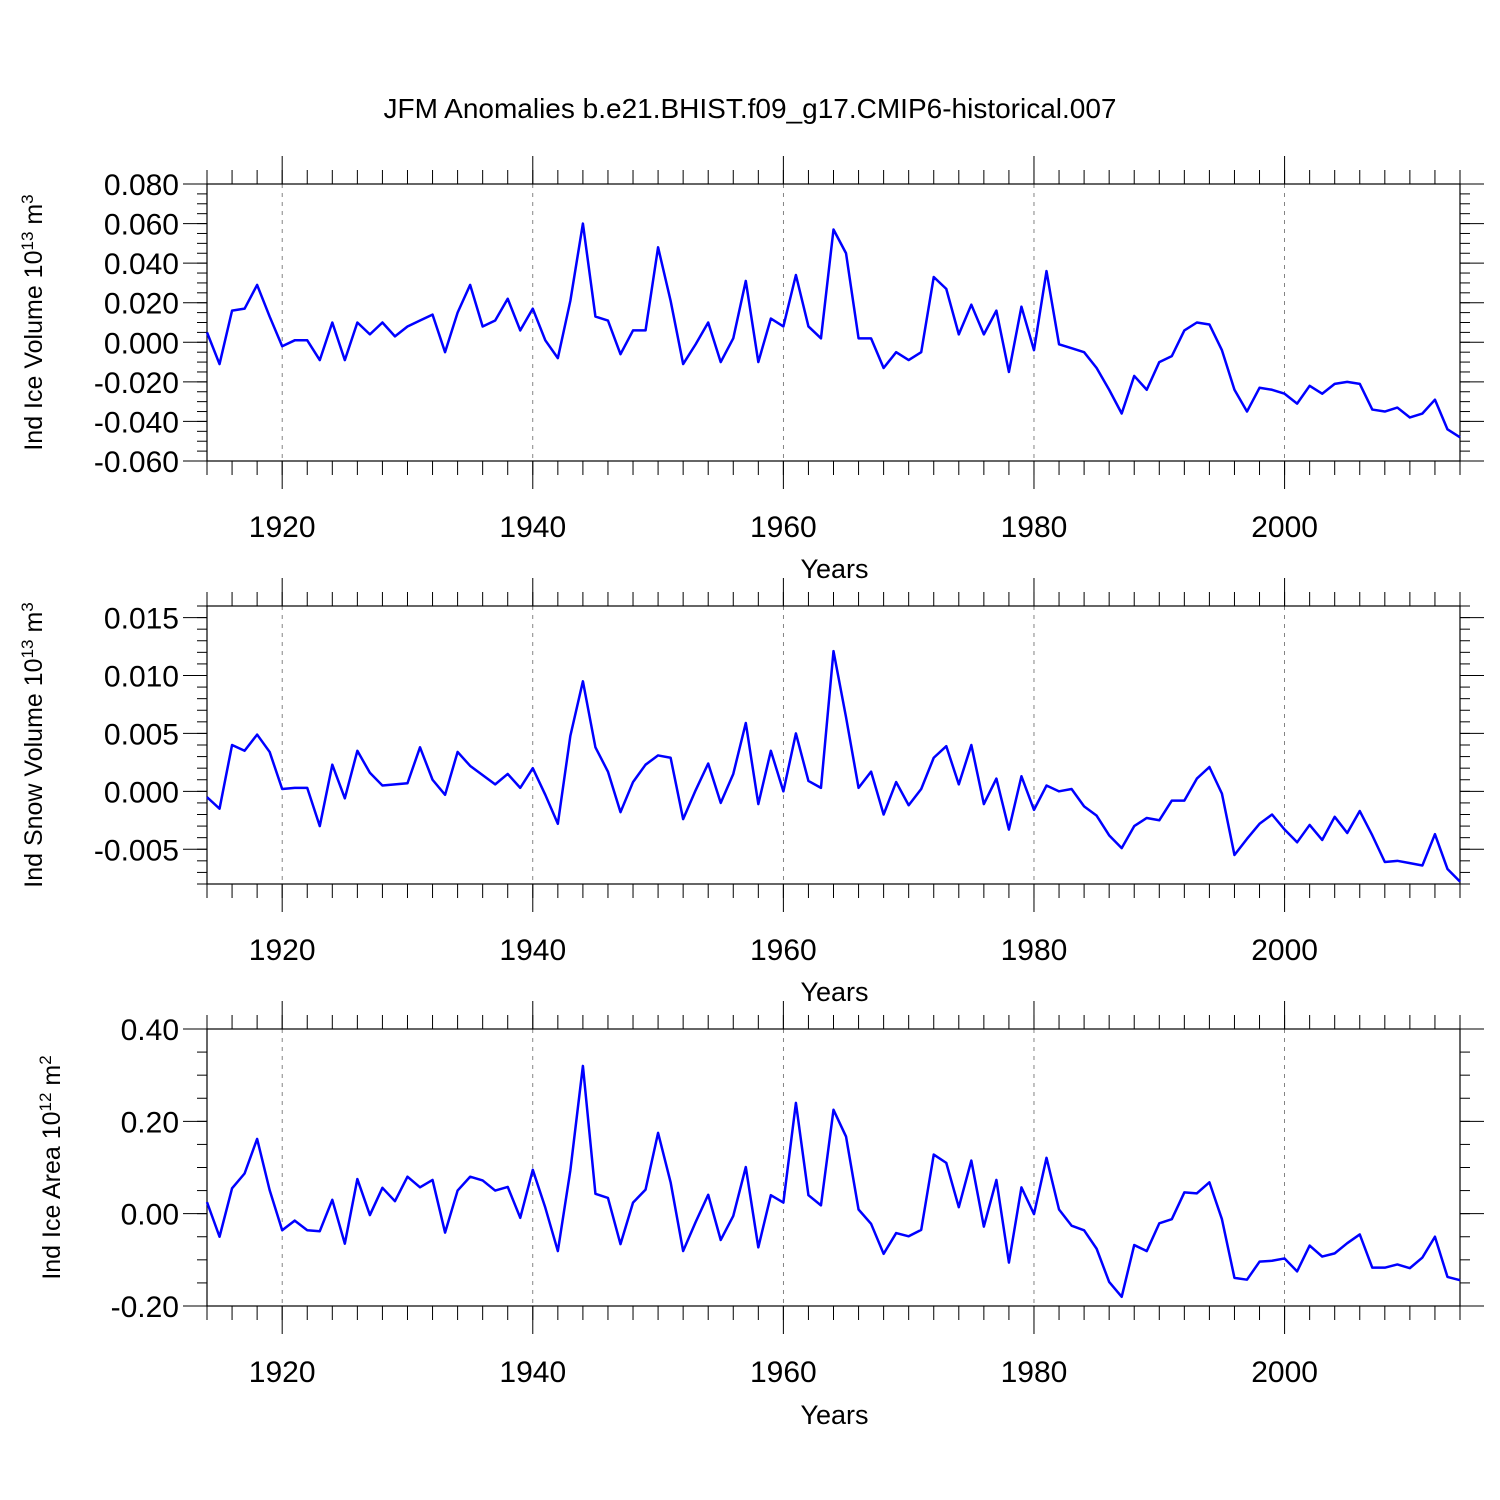 Image resolution: width=1500 pixels, height=1500 pixels. Describe the element at coordinates (33, 745) in the screenshot. I see `y-axis-title: Ind Snow Volume 1013 m3` at that location.